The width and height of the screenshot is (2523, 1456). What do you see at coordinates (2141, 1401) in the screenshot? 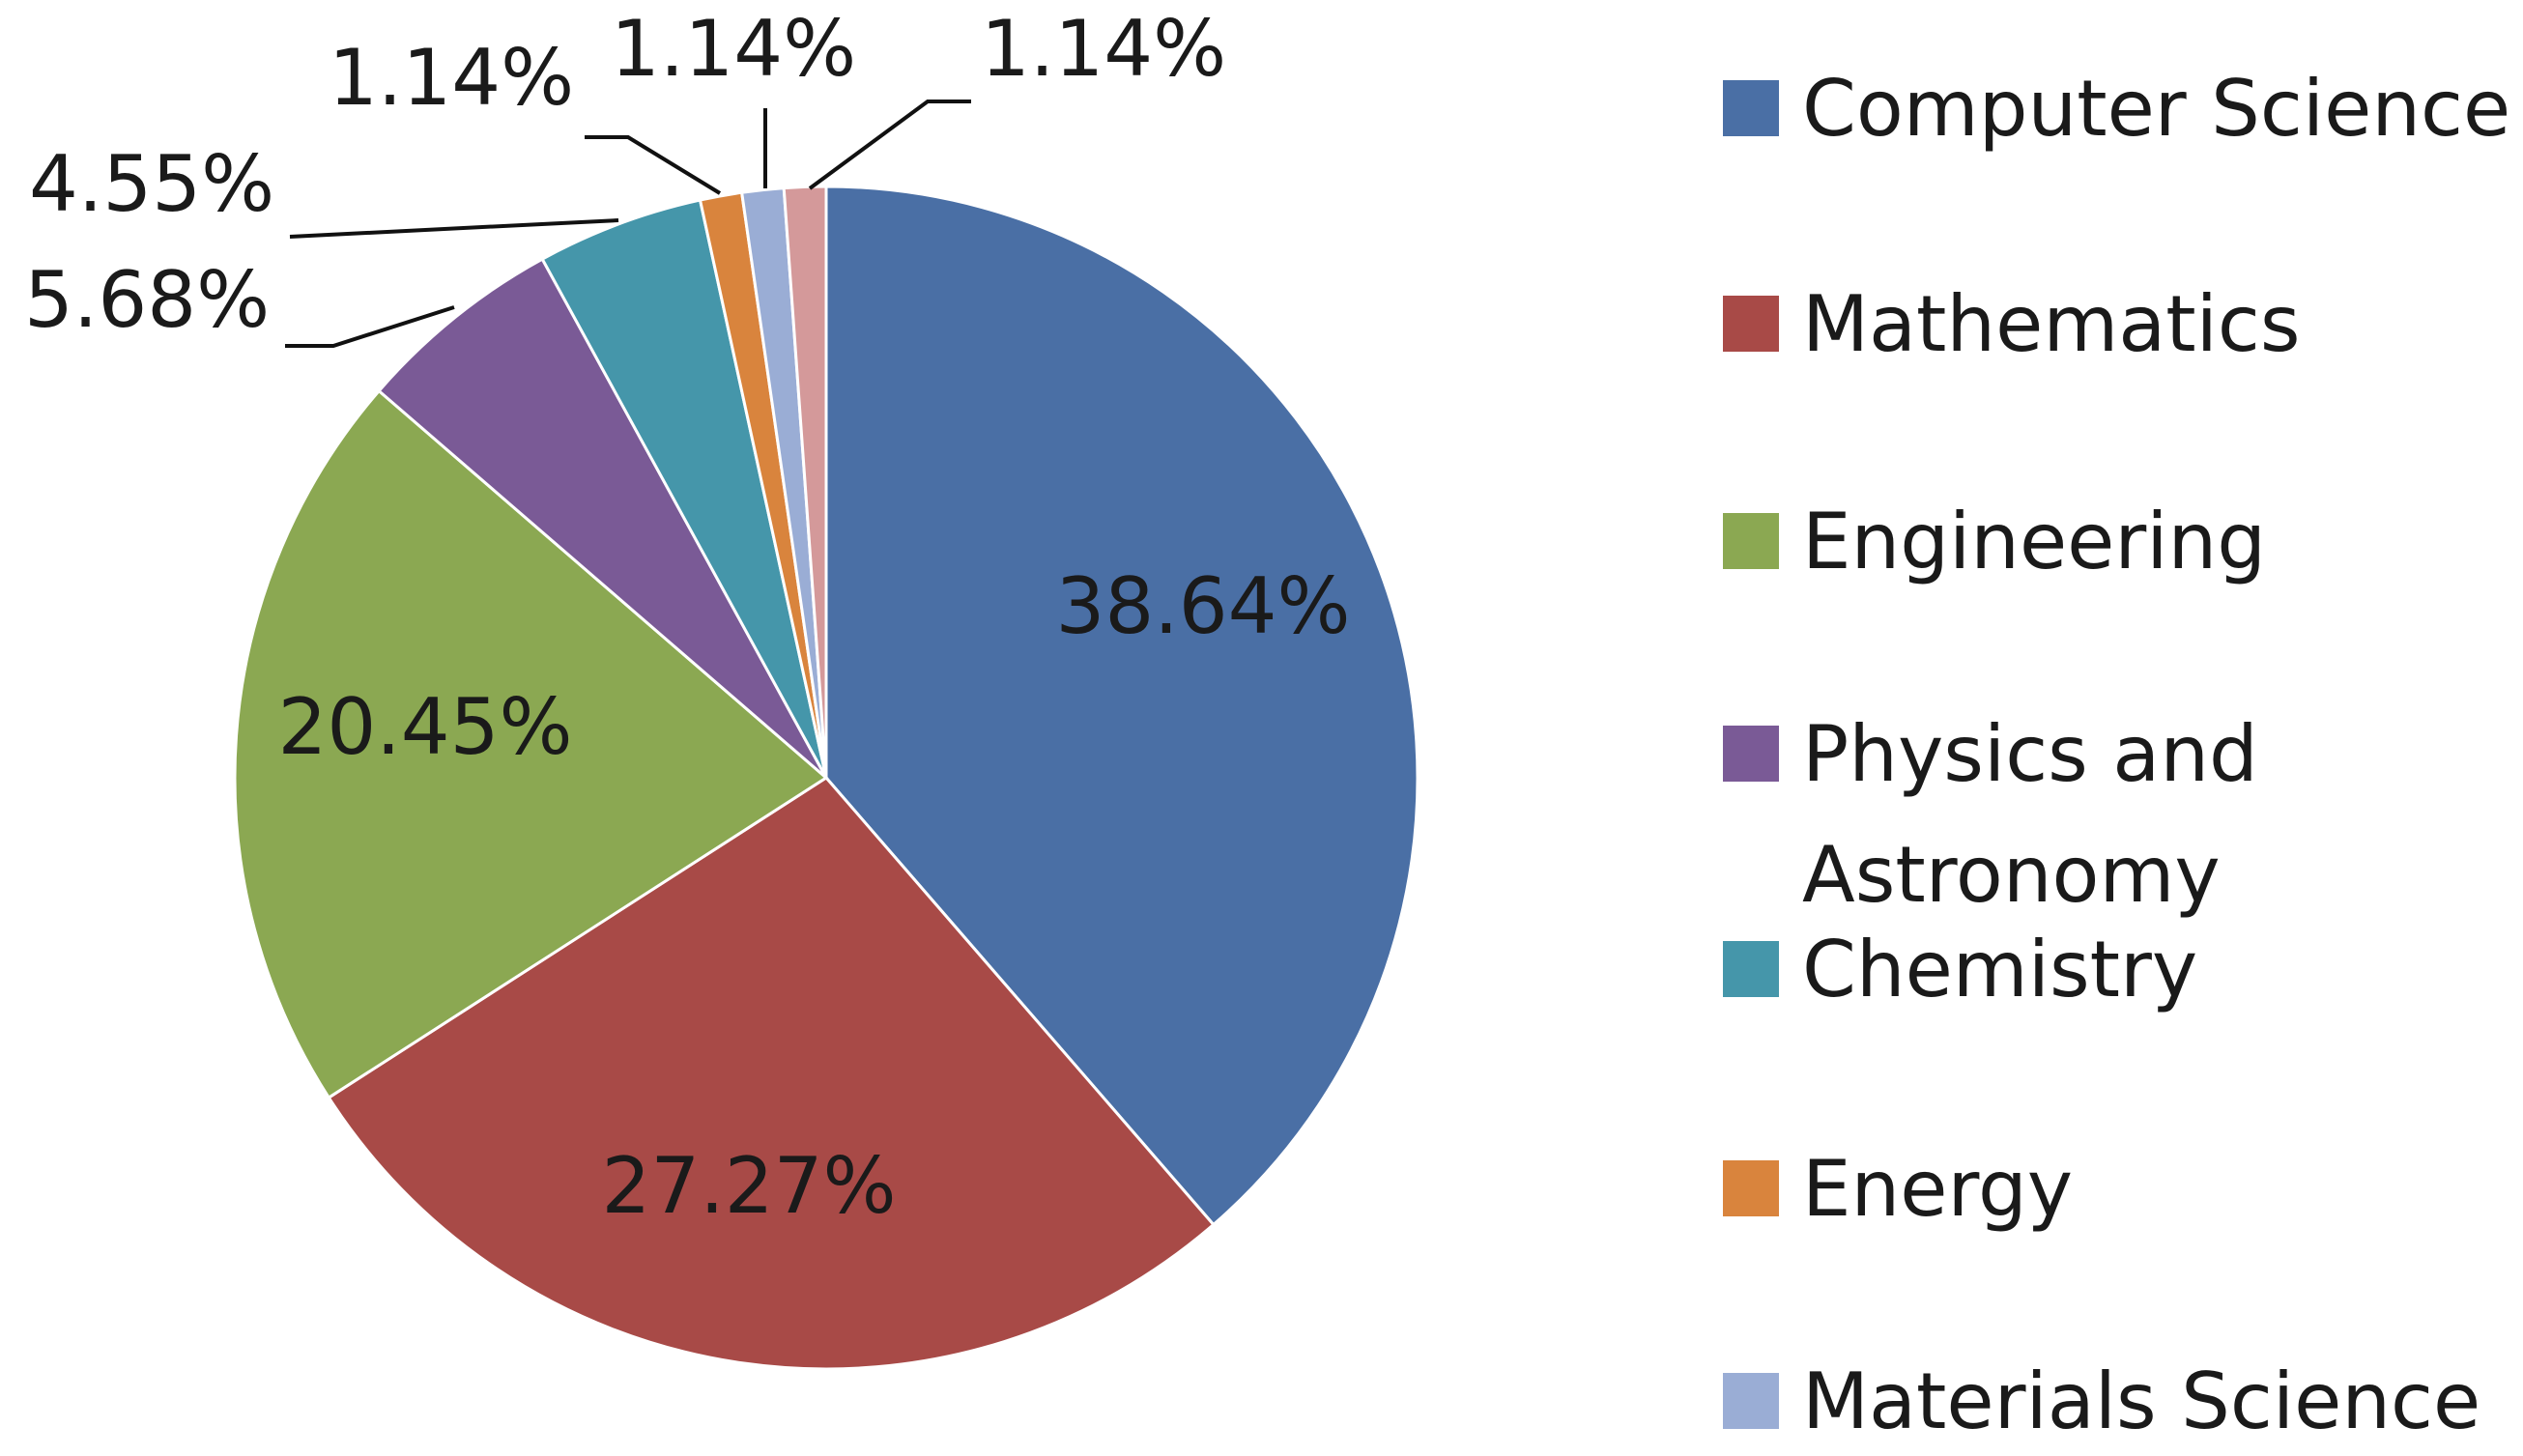
I see `legend-entry: Materials Science` at bounding box center [2141, 1401].